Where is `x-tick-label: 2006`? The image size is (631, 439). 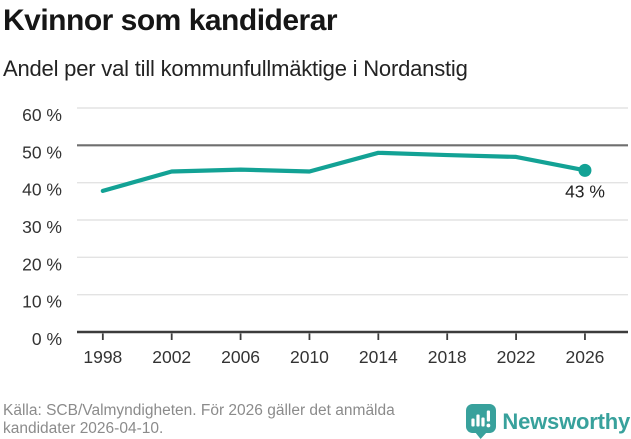 x-tick-label: 2006 is located at coordinates (240, 357).